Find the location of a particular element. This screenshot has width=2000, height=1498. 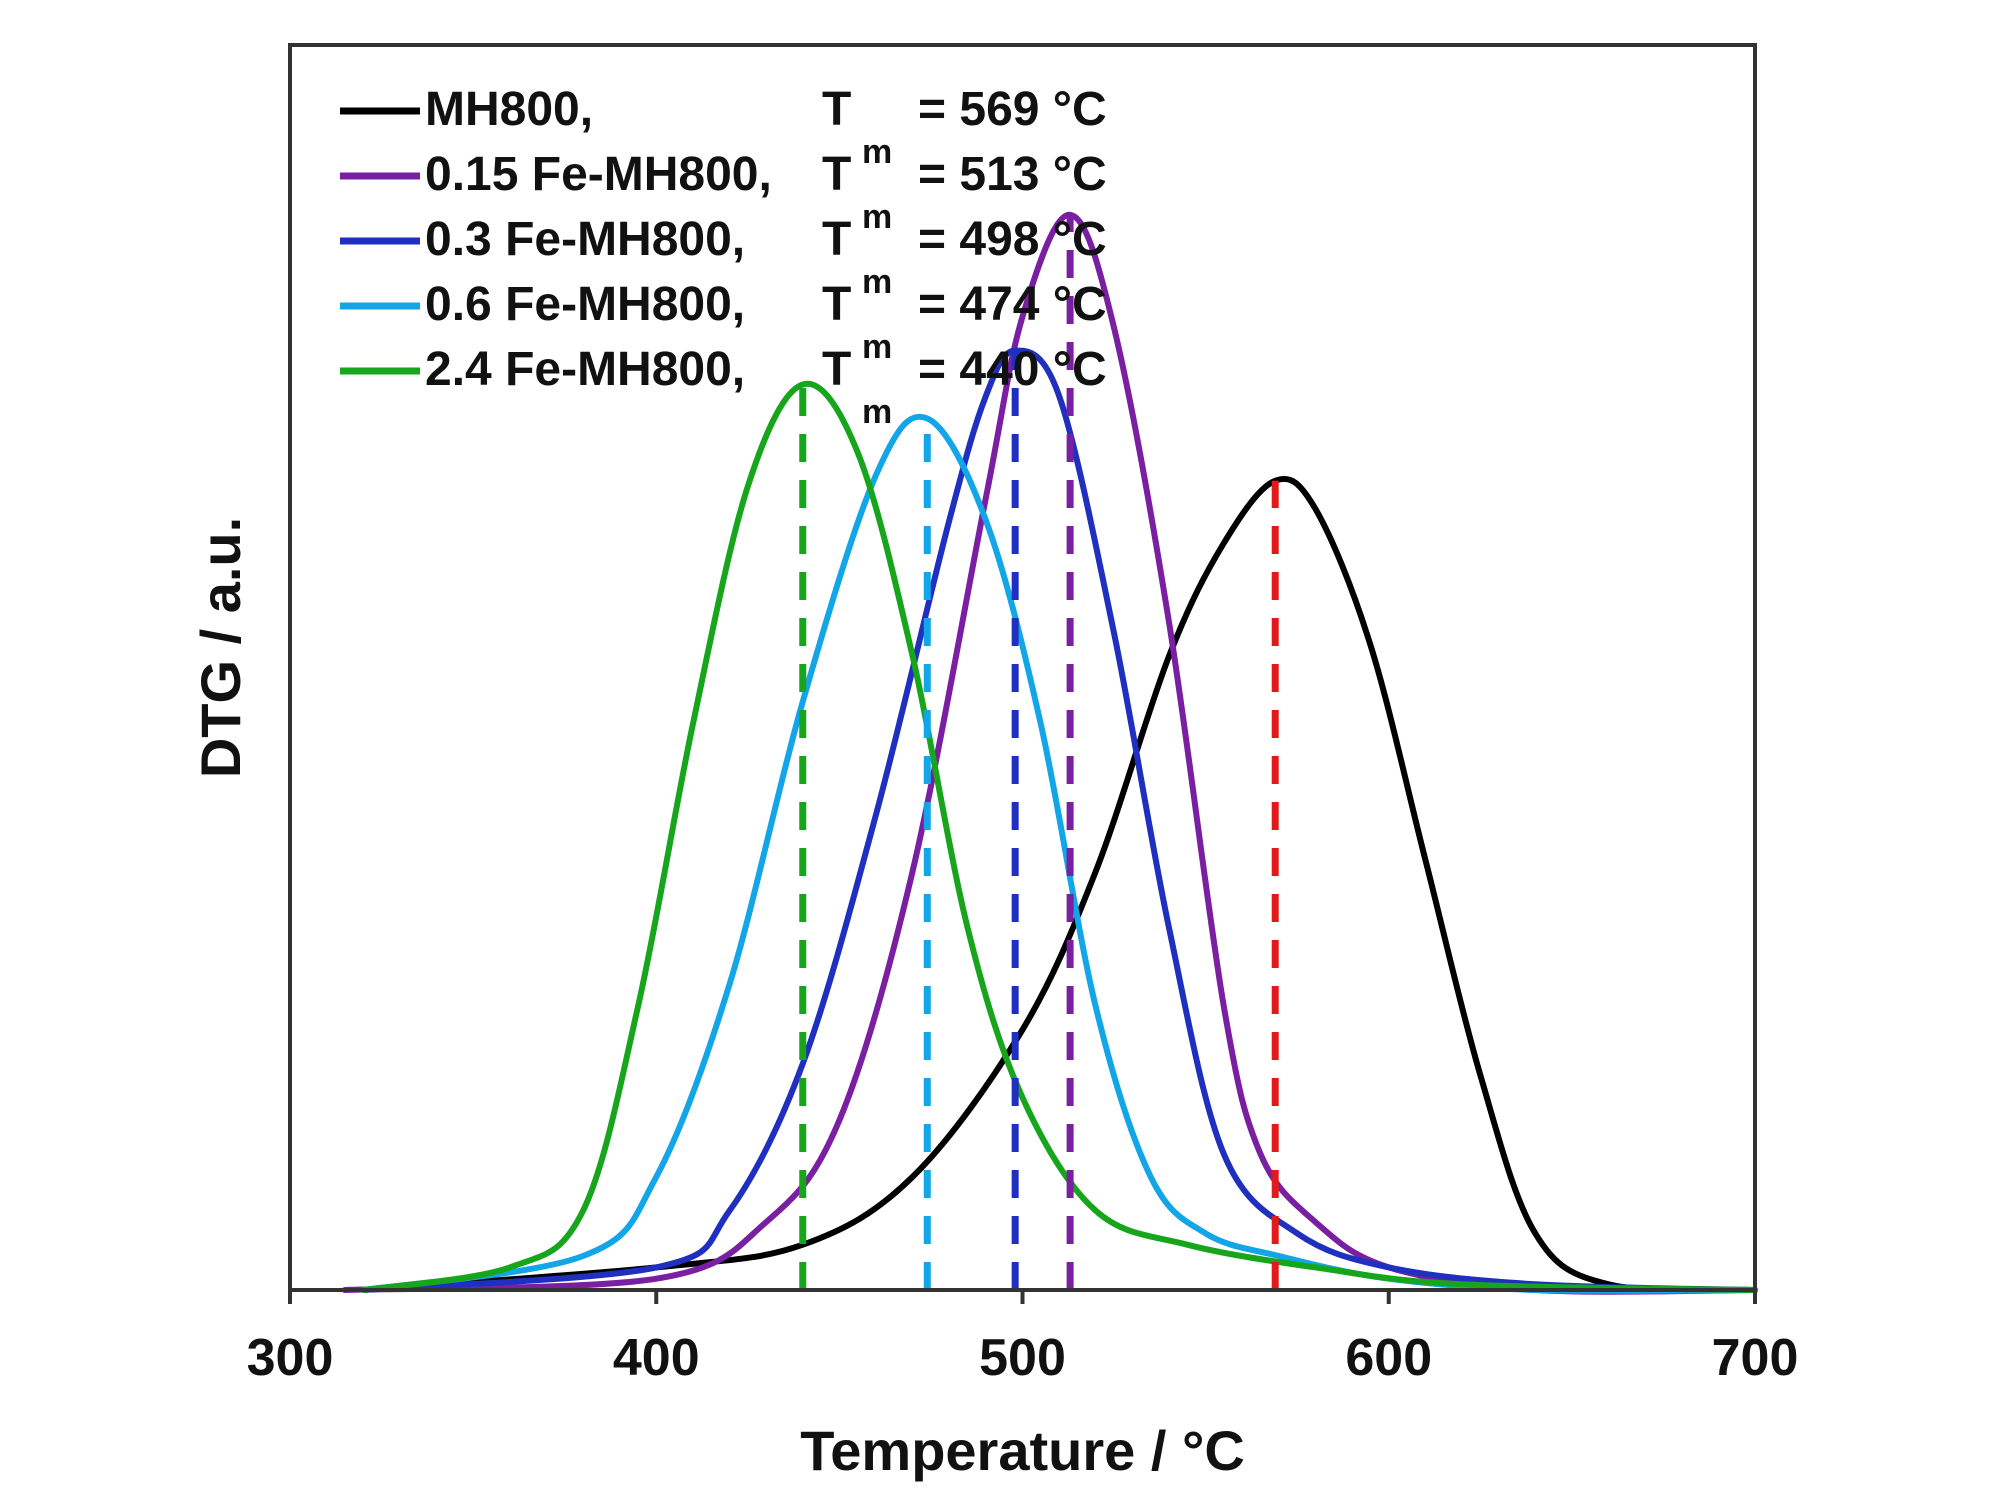

legend-tm-value-0-3-fe-mh800: = 498 °C is located at coordinates (1012, 239).